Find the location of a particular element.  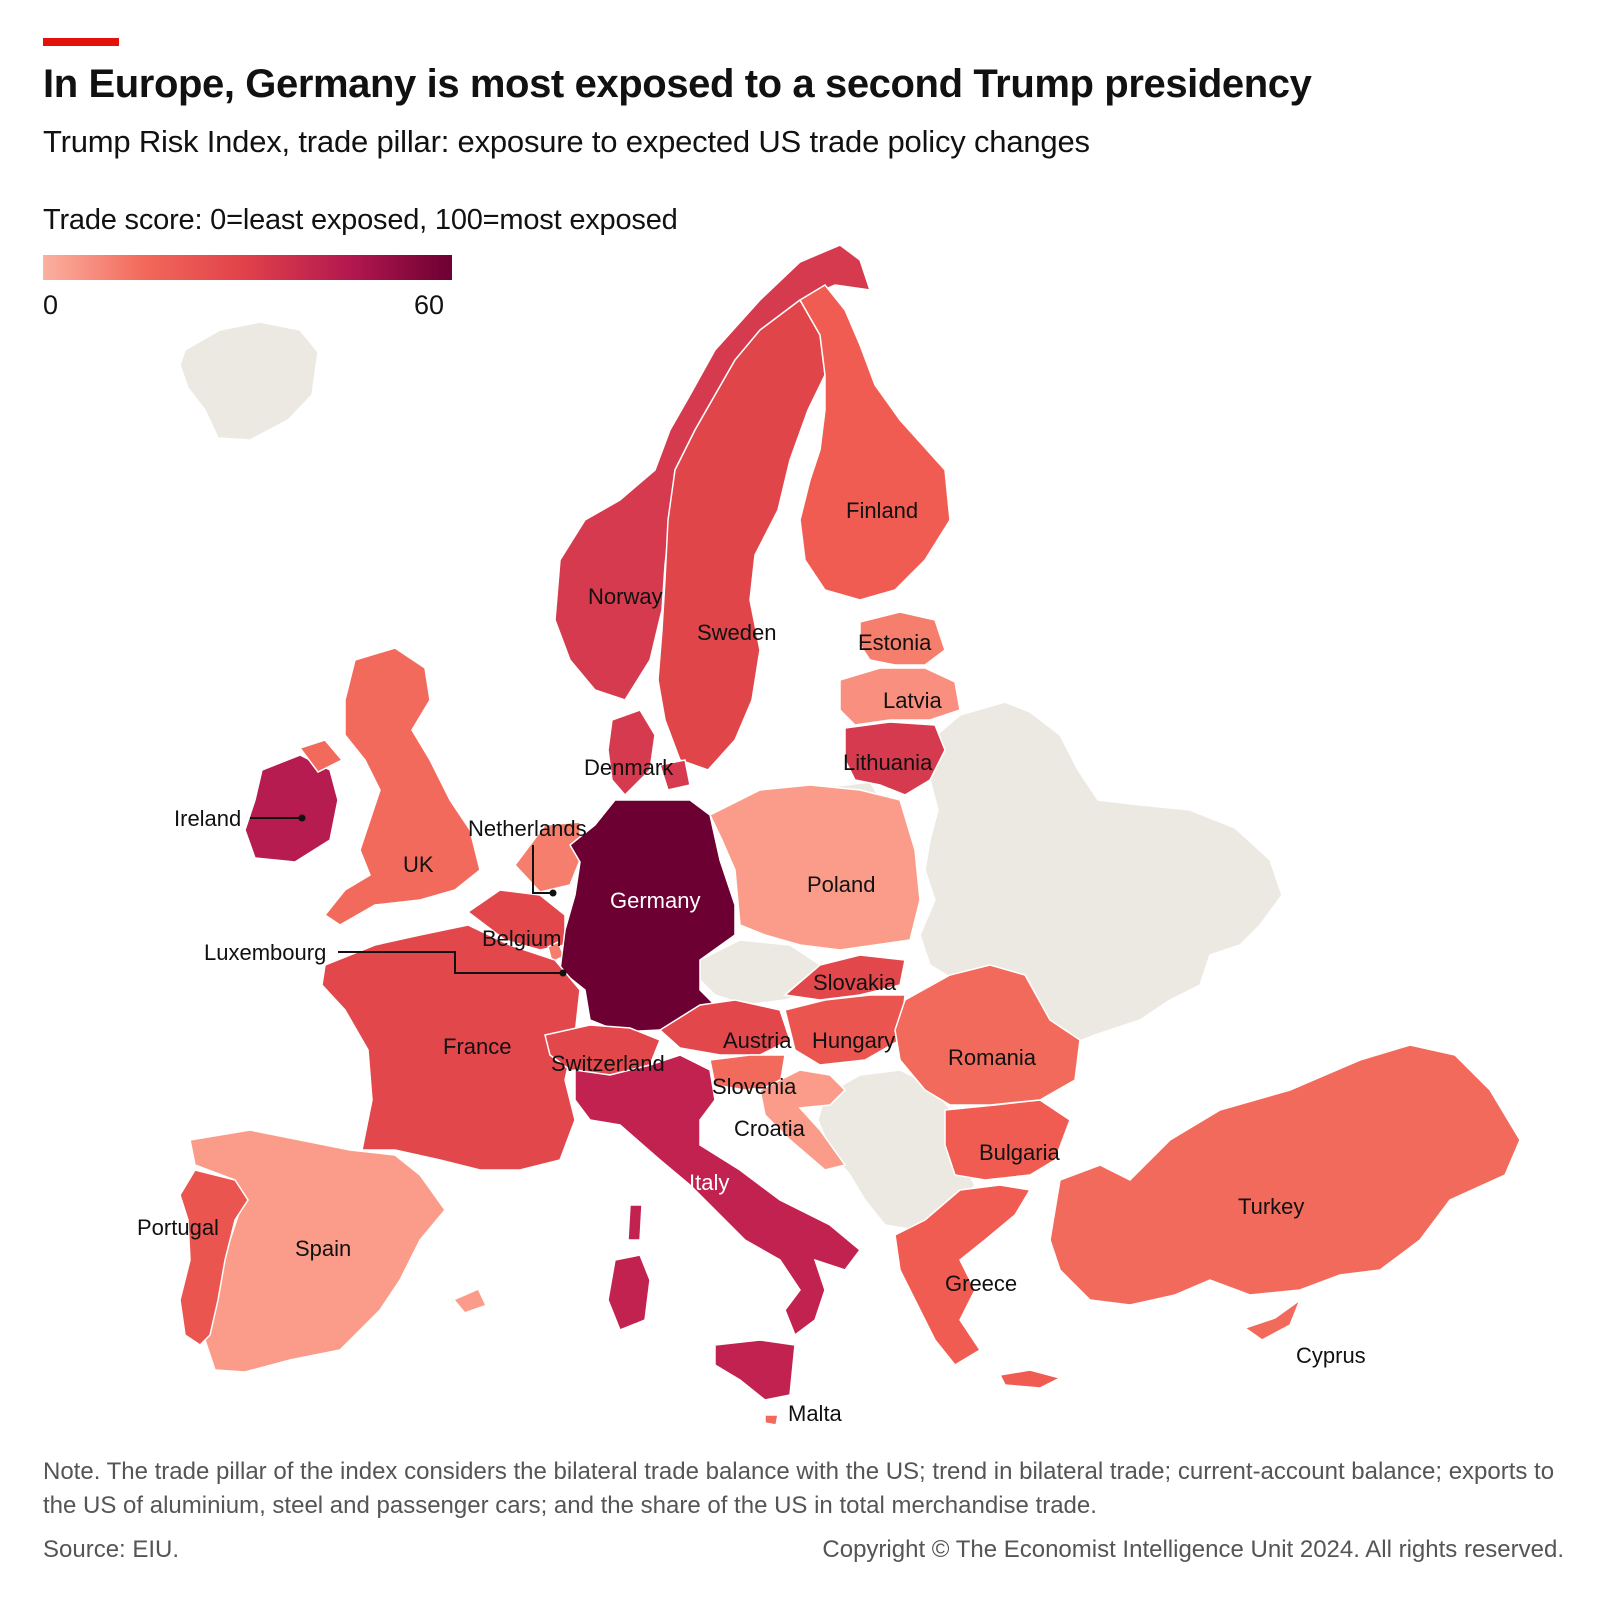

label-portugal: Portugal is located at coordinates (178, 1227).